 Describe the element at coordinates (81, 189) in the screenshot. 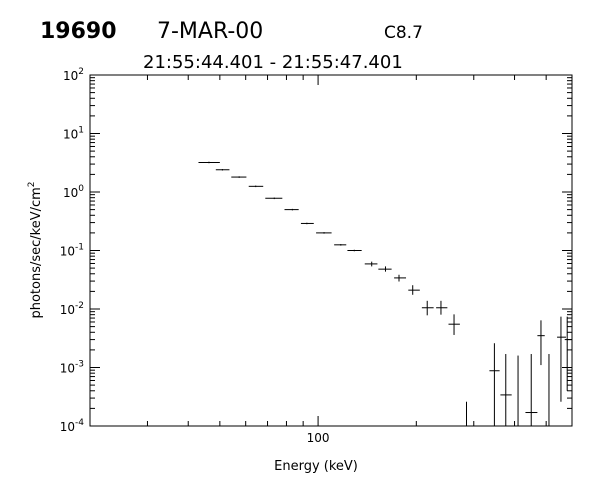

I see `y-tick-label-exponent: 0` at that location.